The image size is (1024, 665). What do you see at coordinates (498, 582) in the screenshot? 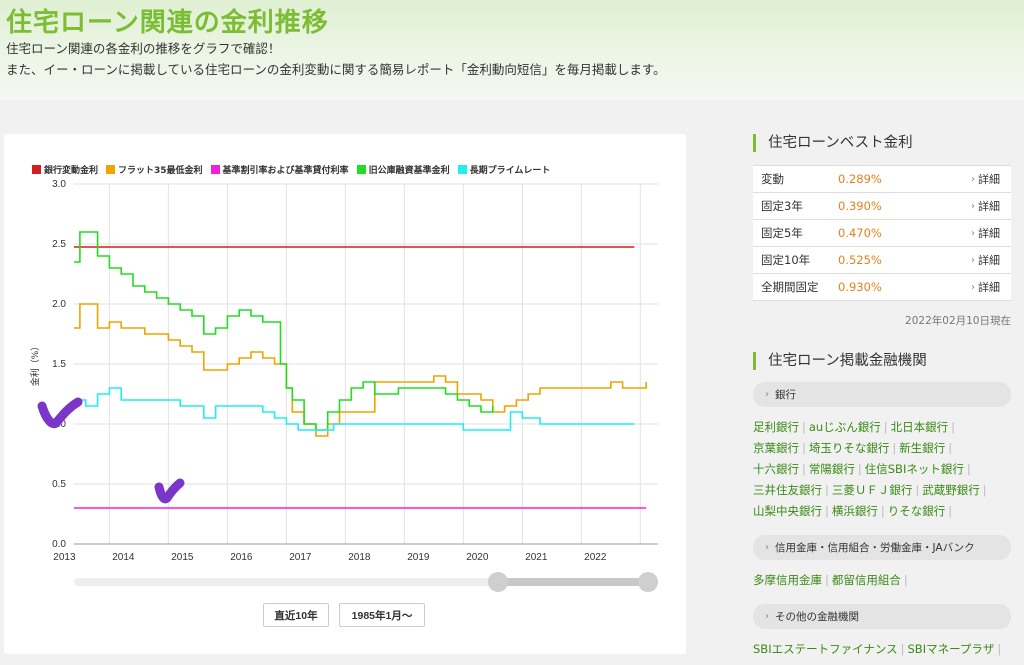
I see `range-slider-handle-left` at bounding box center [498, 582].